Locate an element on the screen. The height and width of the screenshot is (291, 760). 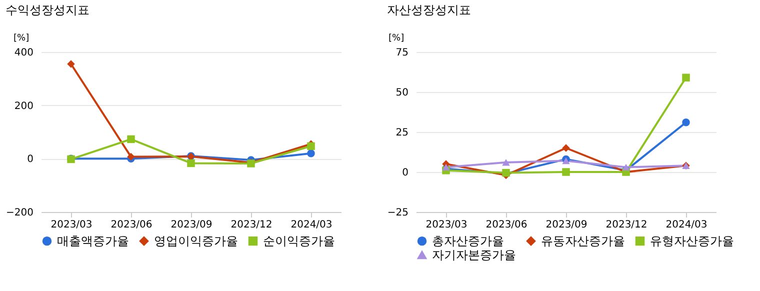
y-tick-label: 25 is located at coordinates (402, 133).